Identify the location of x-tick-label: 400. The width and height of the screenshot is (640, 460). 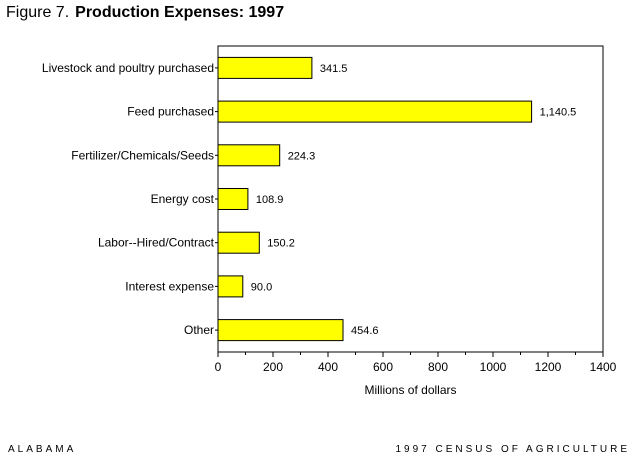
(328, 367).